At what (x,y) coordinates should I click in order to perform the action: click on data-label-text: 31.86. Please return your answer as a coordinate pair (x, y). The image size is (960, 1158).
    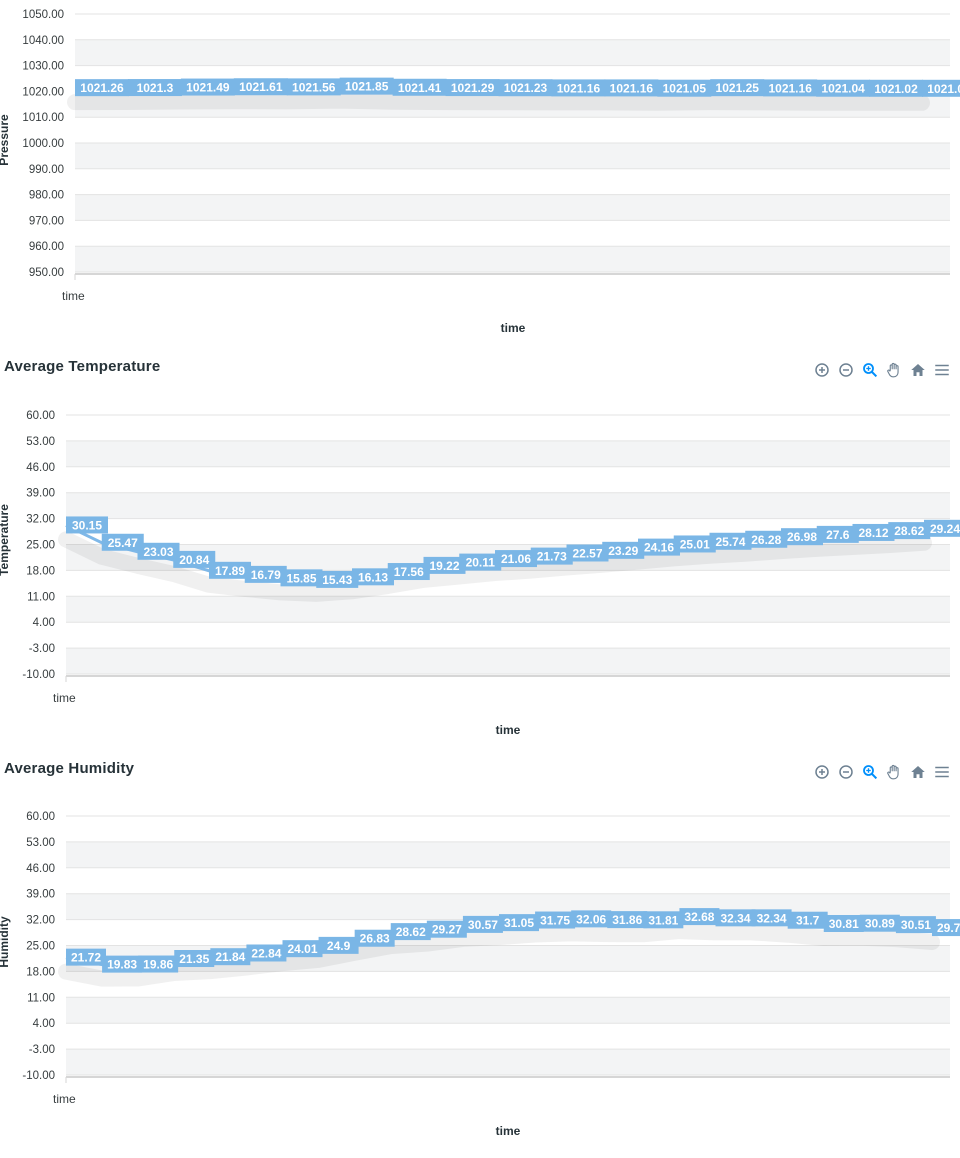
    Looking at the image, I should click on (627, 920).